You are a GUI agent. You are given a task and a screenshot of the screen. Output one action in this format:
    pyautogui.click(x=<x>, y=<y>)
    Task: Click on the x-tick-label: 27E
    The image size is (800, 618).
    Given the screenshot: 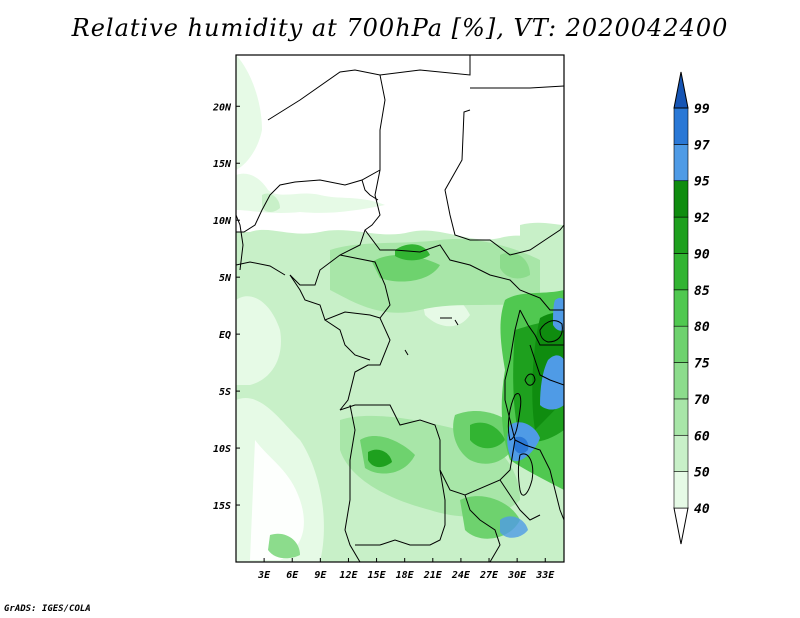 What is the action you would take?
    pyautogui.click(x=489, y=575)
    